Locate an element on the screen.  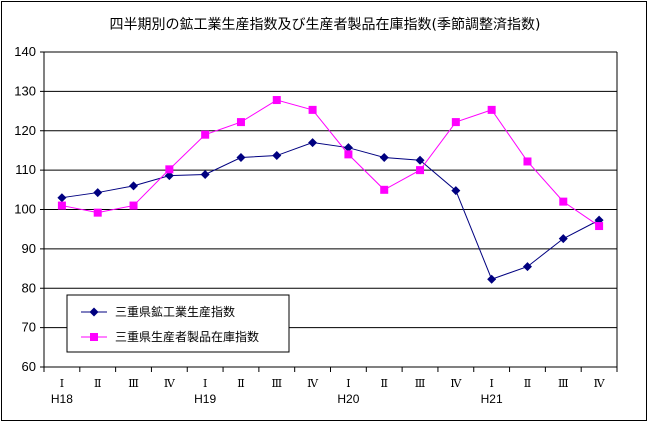
tick-label-y: 70 is located at coordinates (29, 327).